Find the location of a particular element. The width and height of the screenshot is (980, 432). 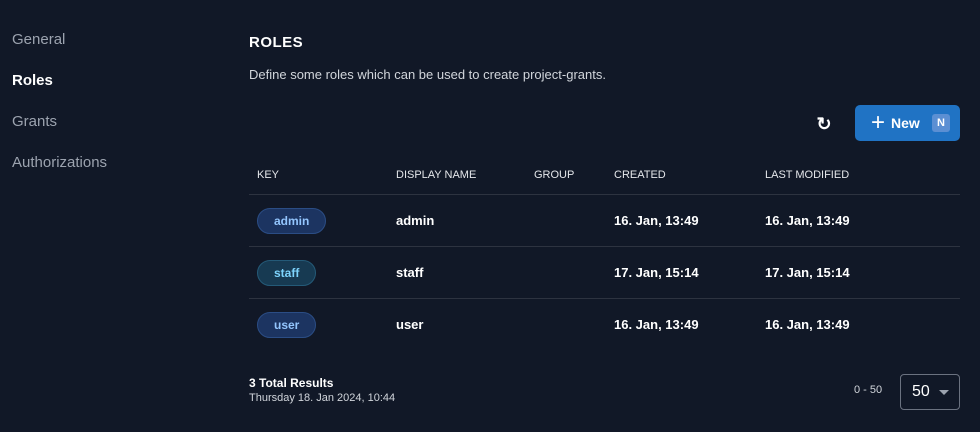

total-results: 3 Total Results is located at coordinates (291, 383).